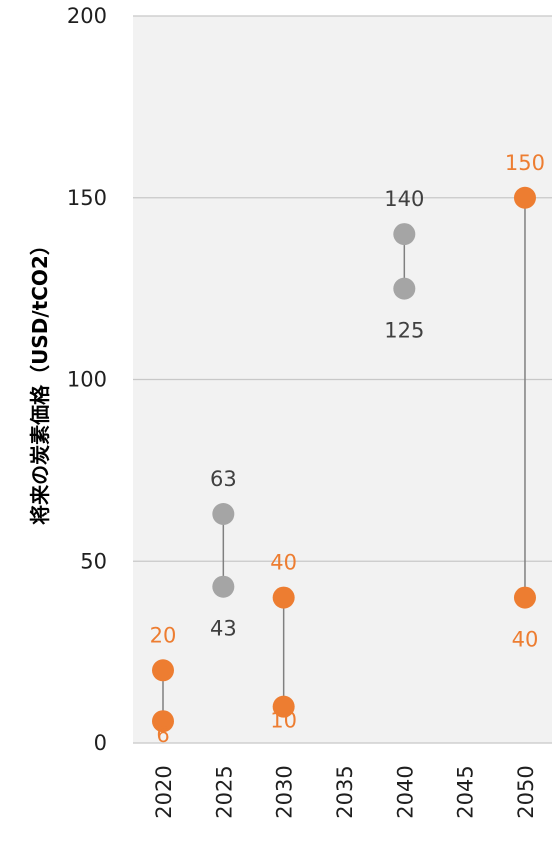 Image resolution: width=552 pixels, height=841 pixels. I want to click on high-value-label: 63, so click(223, 479).